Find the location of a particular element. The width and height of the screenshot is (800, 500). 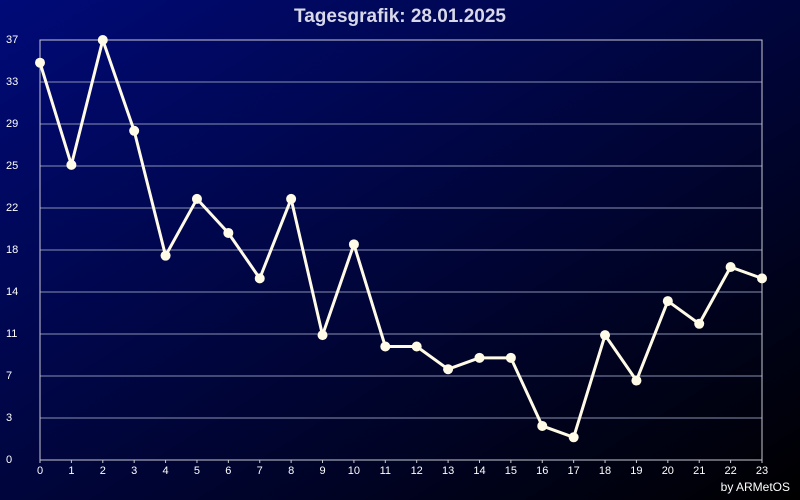

x-tick-label: 13 is located at coordinates (448, 471).